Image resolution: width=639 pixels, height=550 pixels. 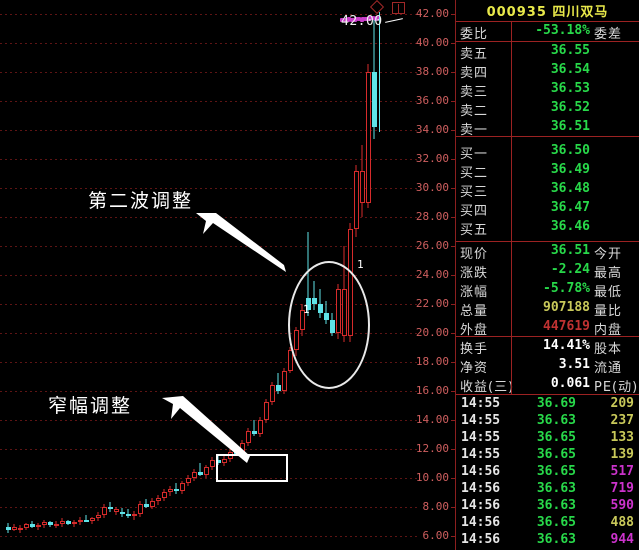 I want to click on stat-row: 涨跌 -2.24 最高, so click(x=547, y=271).